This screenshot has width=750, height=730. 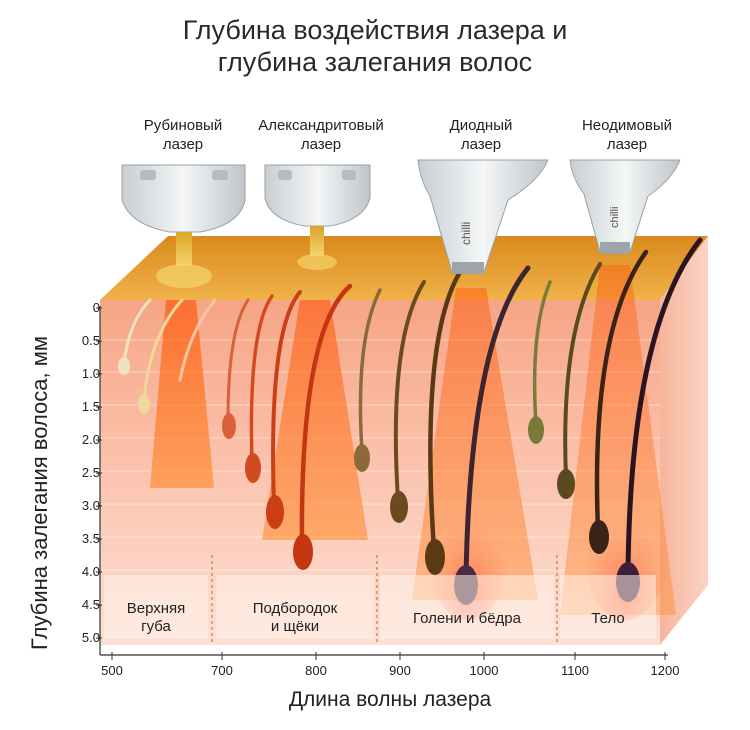 What do you see at coordinates (466, 233) in the screenshot?
I see `diode-device-brand: chilli` at bounding box center [466, 233].